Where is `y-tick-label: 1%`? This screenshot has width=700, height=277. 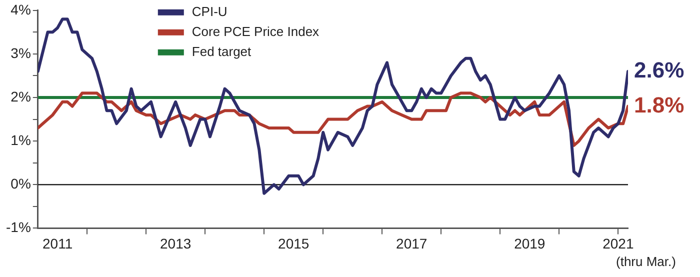 y-tick-label: 1% is located at coordinates (20, 140).